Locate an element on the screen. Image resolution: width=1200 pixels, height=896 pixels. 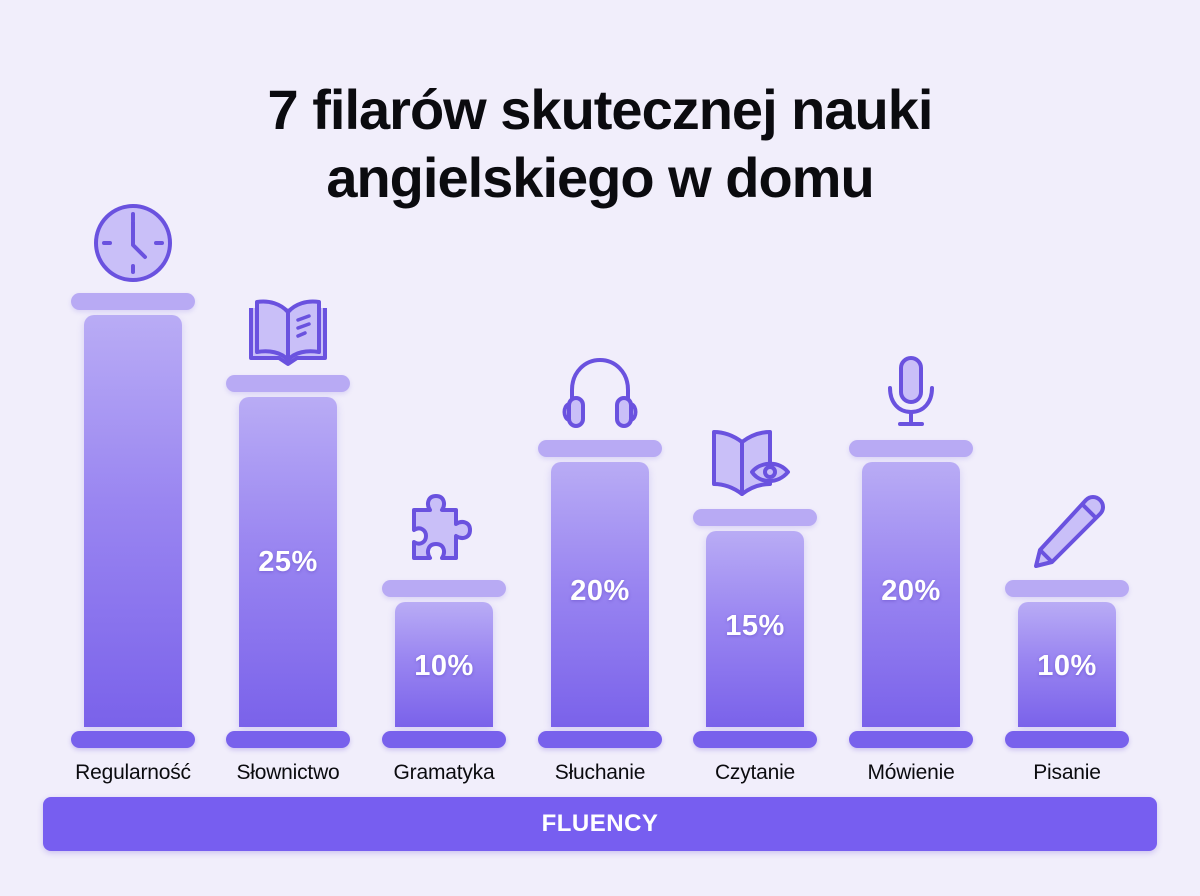
open-book-icon is located at coordinates (288, 333).